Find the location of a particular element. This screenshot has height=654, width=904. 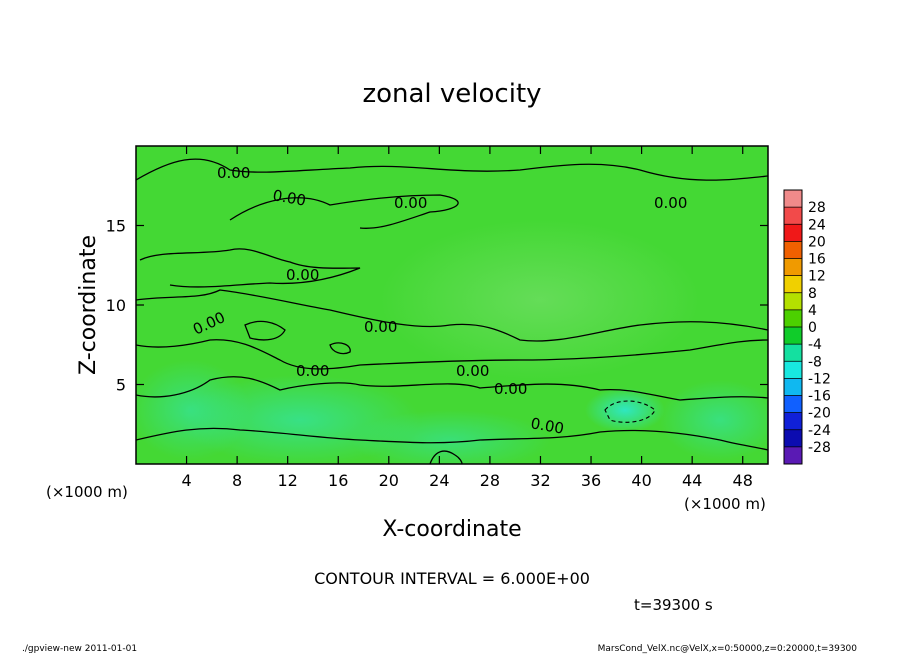

colorbar-label: -16 is located at coordinates (819, 397).